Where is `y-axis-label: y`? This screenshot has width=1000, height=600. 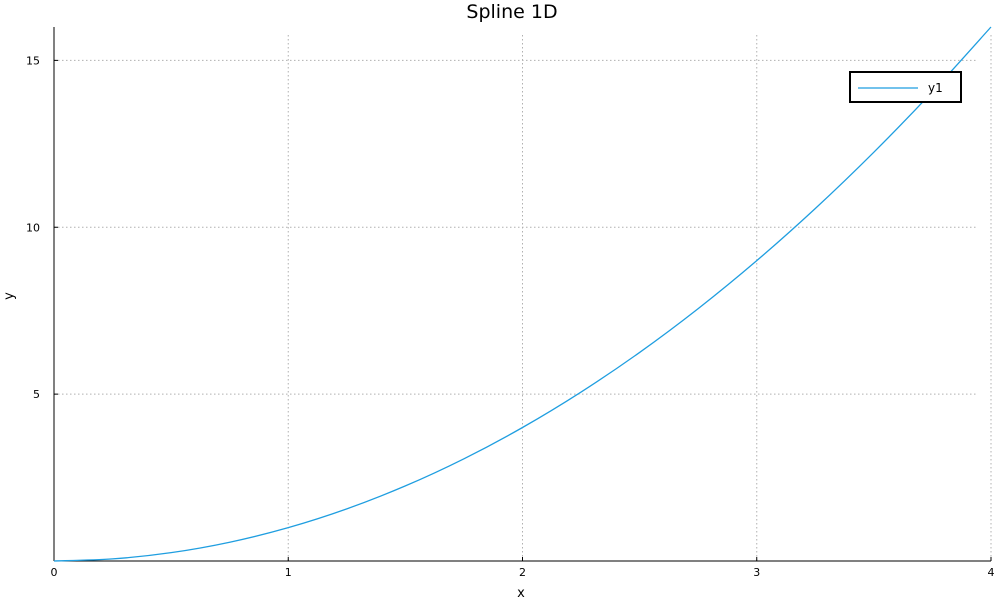 y-axis-label: y is located at coordinates (9, 296).